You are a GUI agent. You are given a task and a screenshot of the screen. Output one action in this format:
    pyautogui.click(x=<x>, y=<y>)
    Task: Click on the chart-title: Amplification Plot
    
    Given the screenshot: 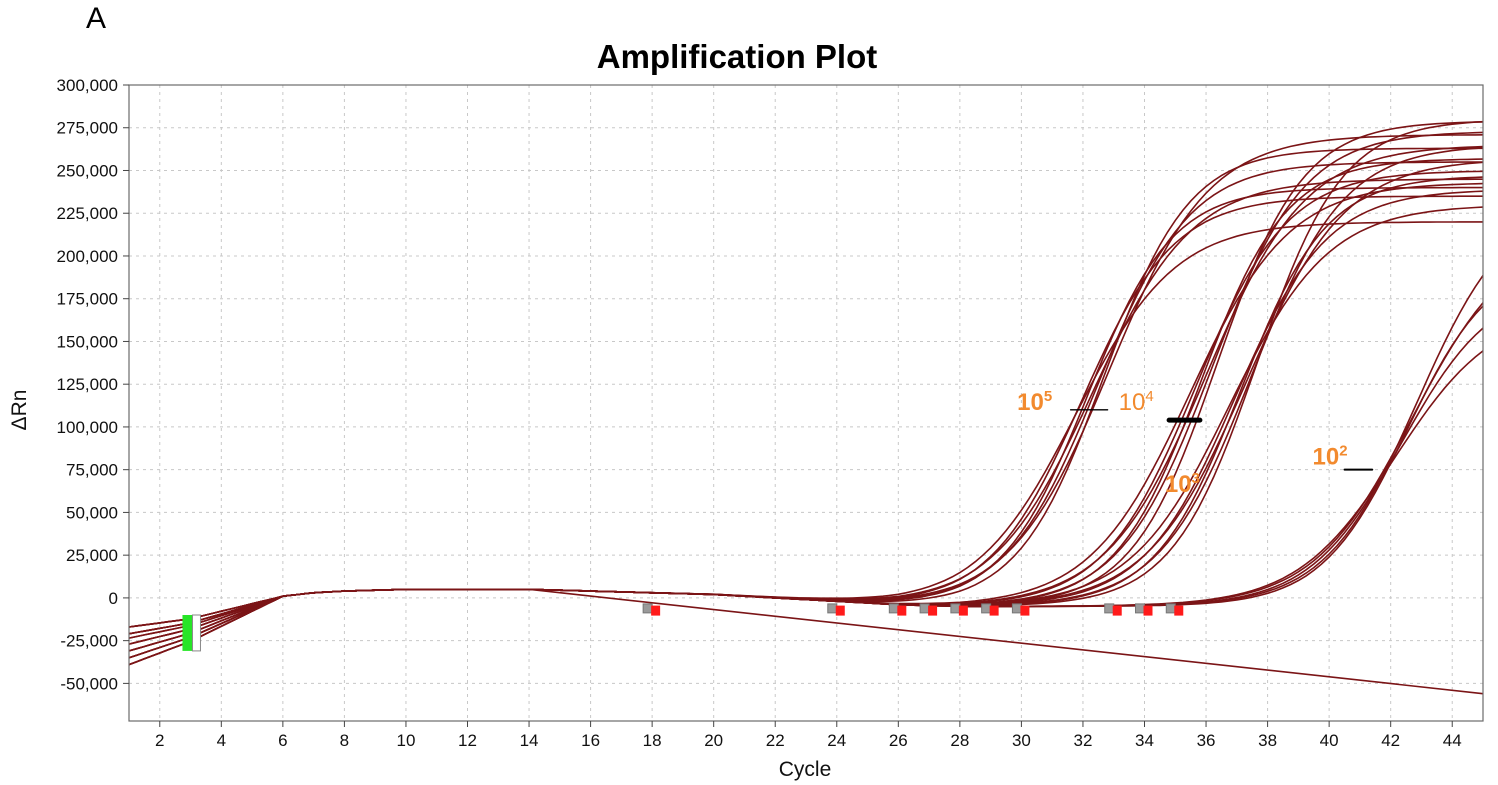 What is the action you would take?
    pyautogui.click(x=737, y=56)
    